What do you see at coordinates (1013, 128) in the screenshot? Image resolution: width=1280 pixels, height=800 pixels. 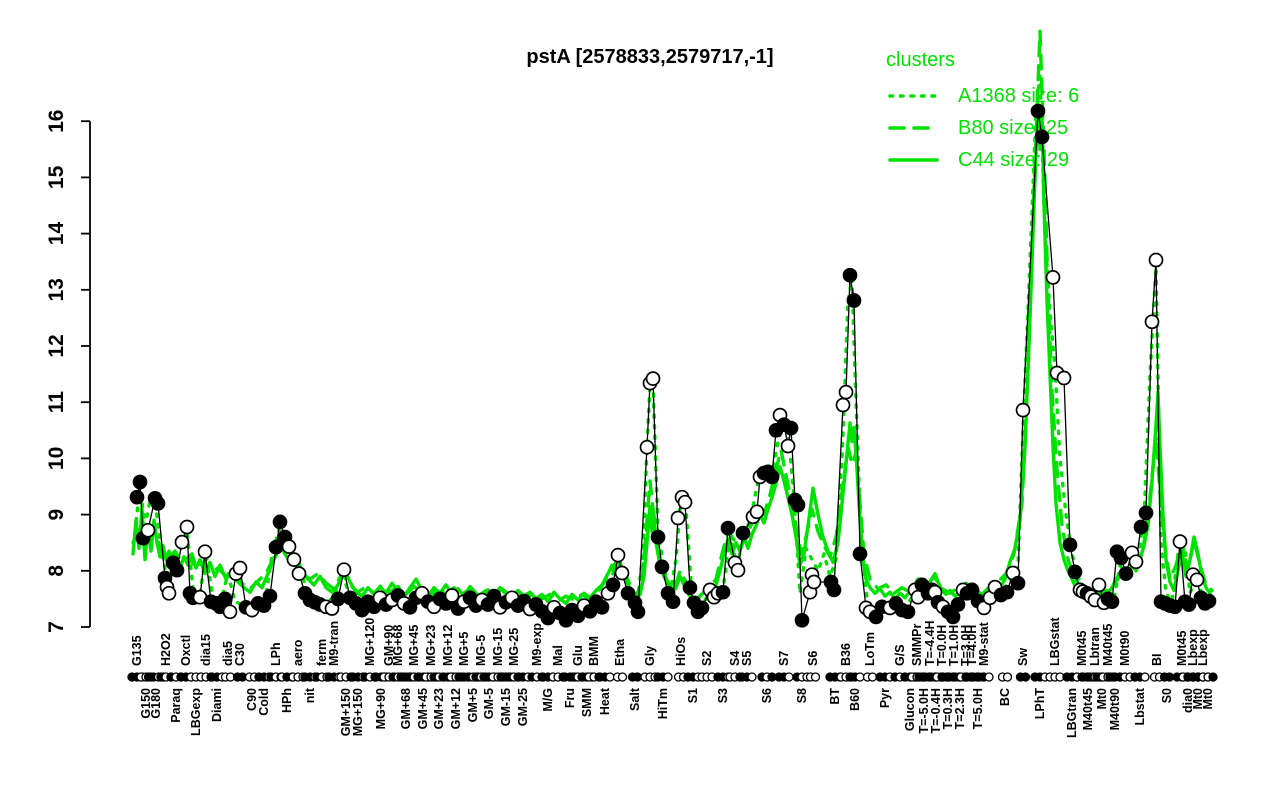 I see `legend-label-B80: B80 size: 25` at bounding box center [1013, 128].